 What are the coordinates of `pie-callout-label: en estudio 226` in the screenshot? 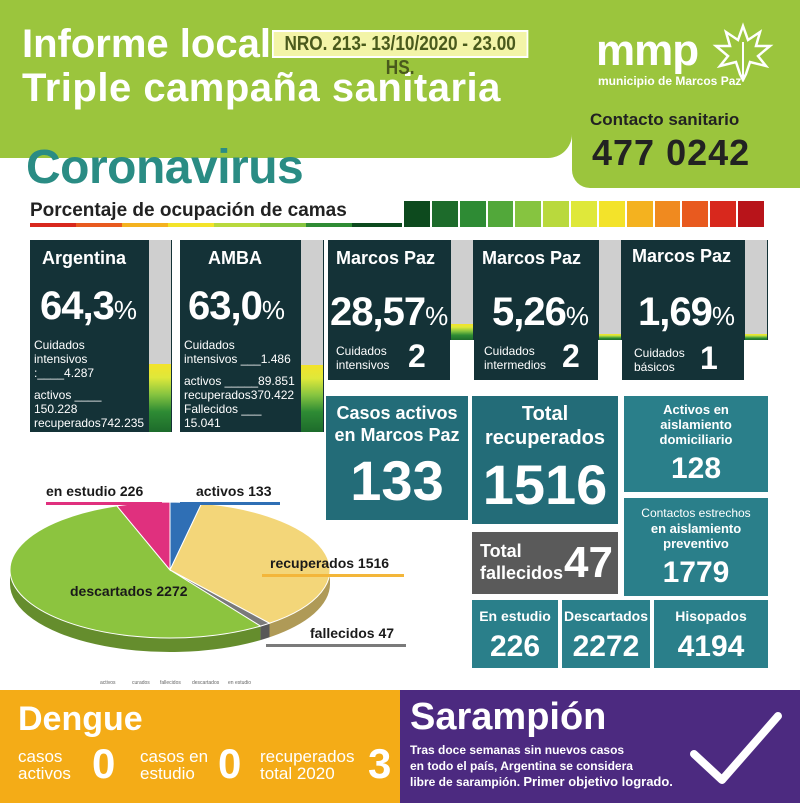 It's located at (94, 491).